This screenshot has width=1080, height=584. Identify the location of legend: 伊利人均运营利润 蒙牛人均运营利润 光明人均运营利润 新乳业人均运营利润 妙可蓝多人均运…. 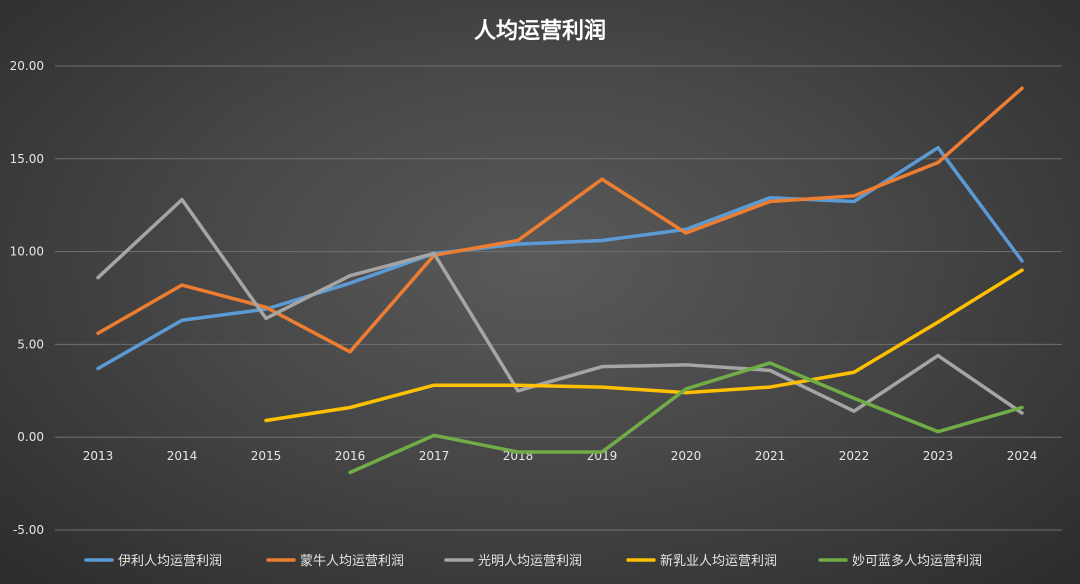
(533, 561).